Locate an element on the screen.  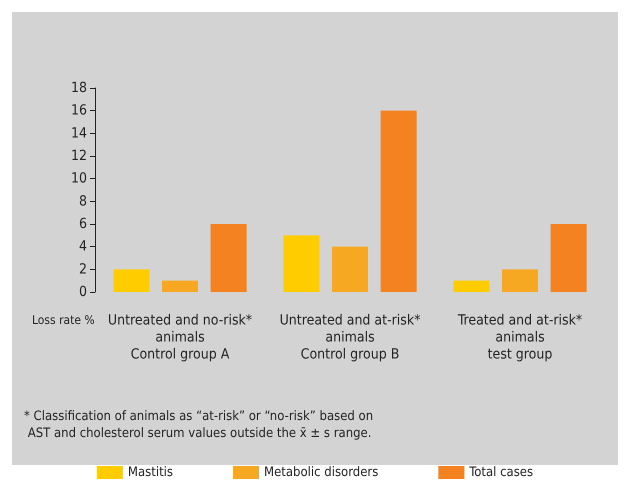
x-tick-label: Untreated and at-risk* animals Control group B is located at coordinates (350, 337).